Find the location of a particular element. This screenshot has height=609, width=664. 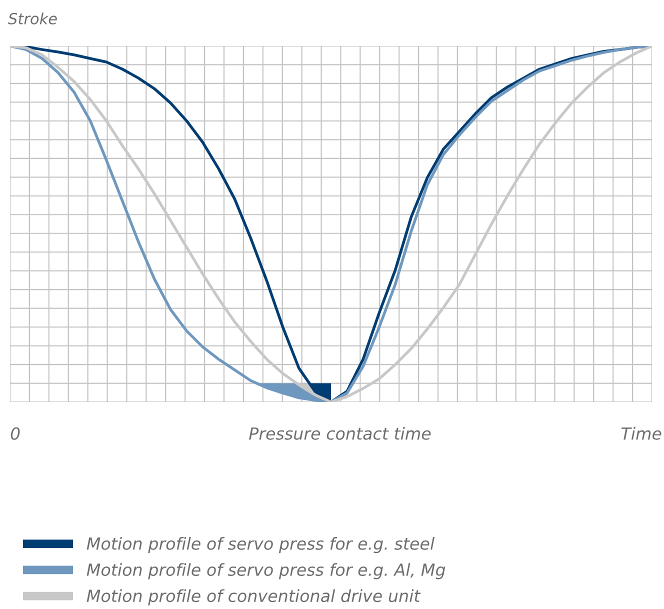

legend-label: Motion profile of servo press for e.g. steel is located at coordinates (260, 545).